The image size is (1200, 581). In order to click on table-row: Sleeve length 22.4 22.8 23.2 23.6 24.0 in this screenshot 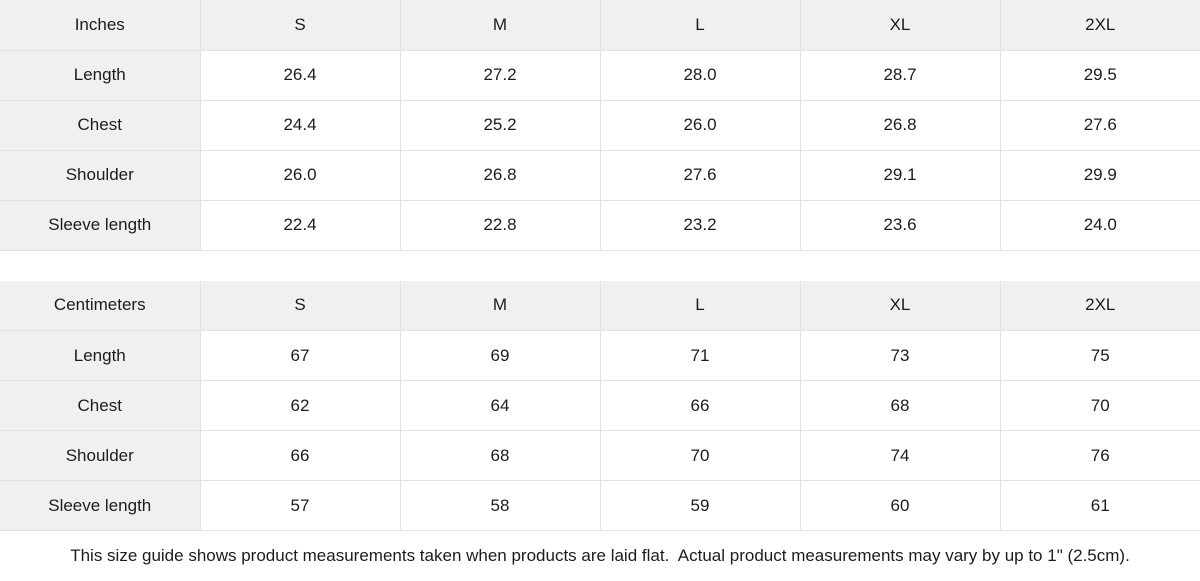, I will do `click(600, 225)`.